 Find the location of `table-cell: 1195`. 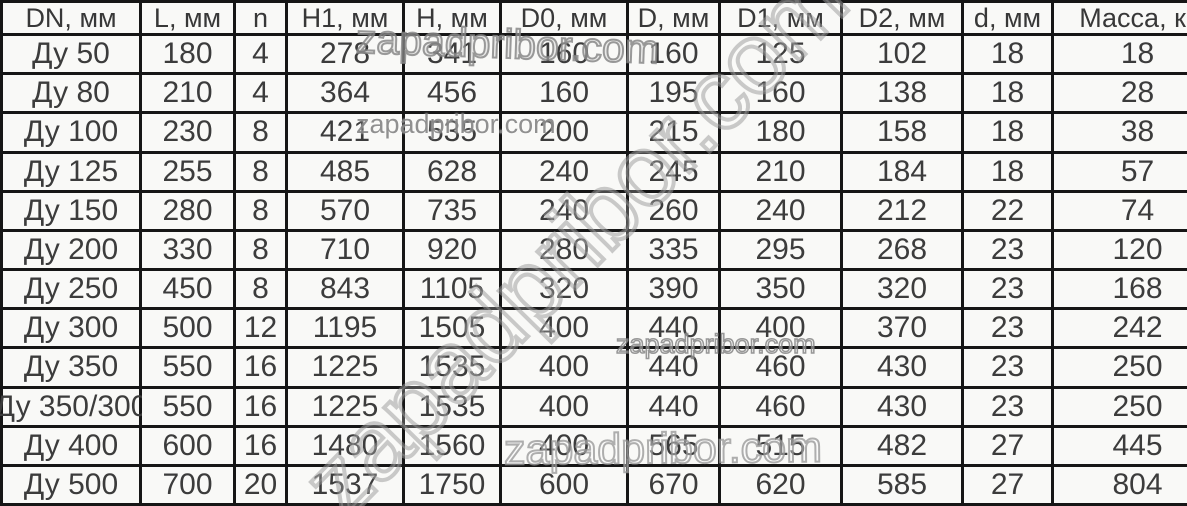

table-cell: 1195 is located at coordinates (346, 330).